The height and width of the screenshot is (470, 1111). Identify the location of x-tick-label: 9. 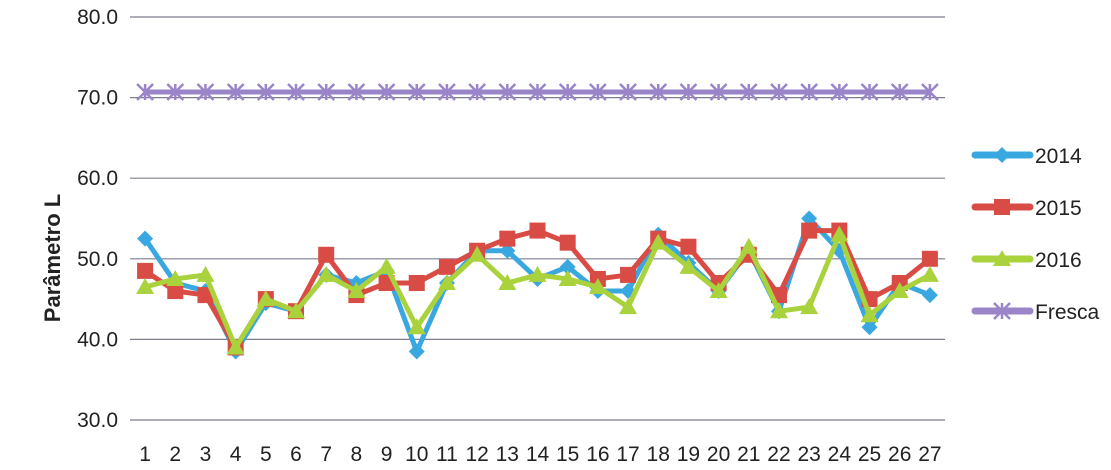
(387, 454).